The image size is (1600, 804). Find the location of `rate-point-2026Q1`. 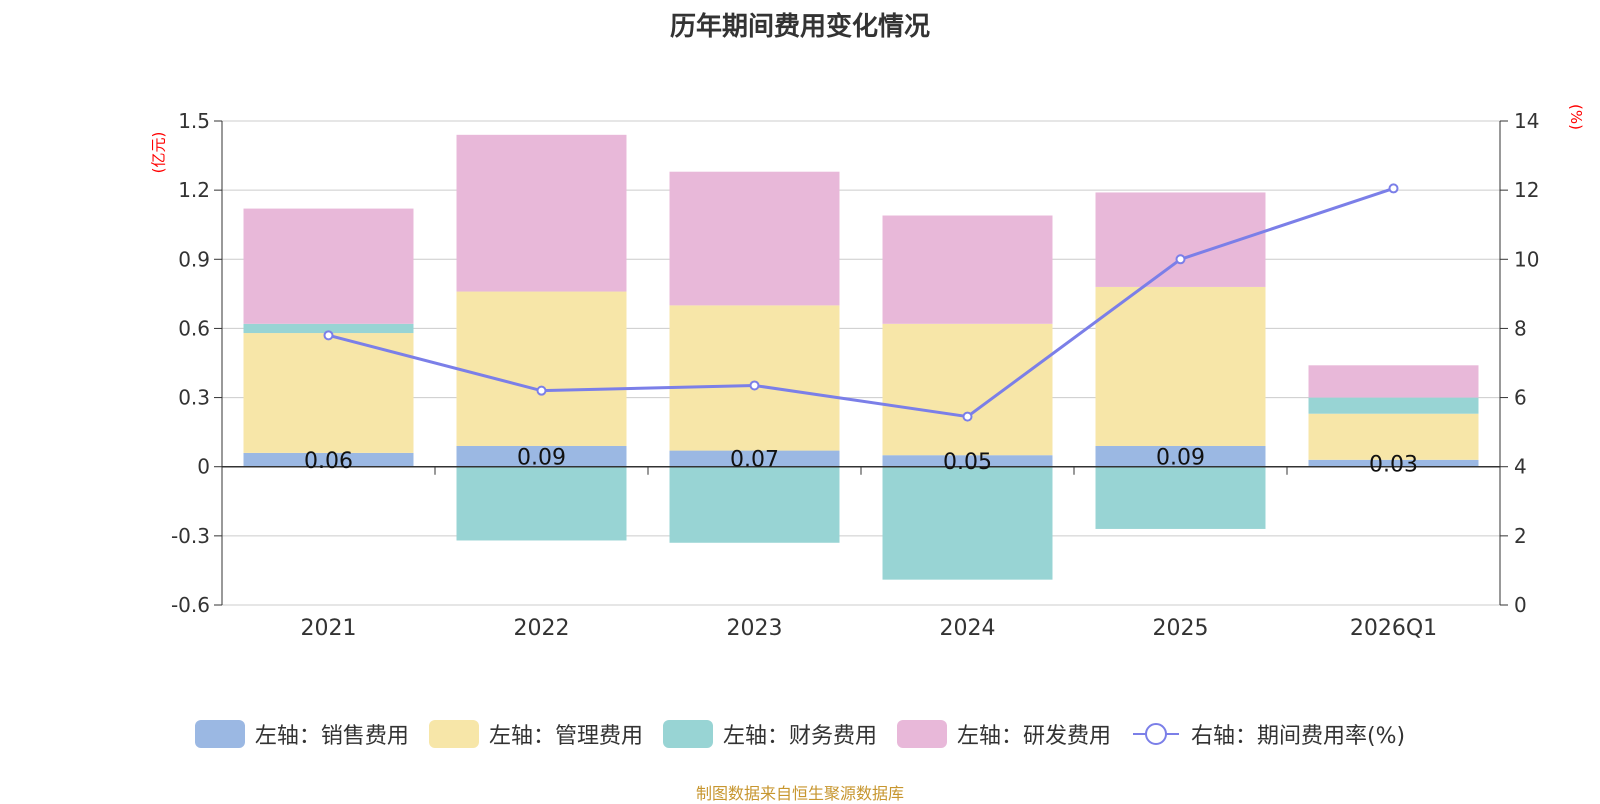

rate-point-2026Q1 is located at coordinates (1393, 188).